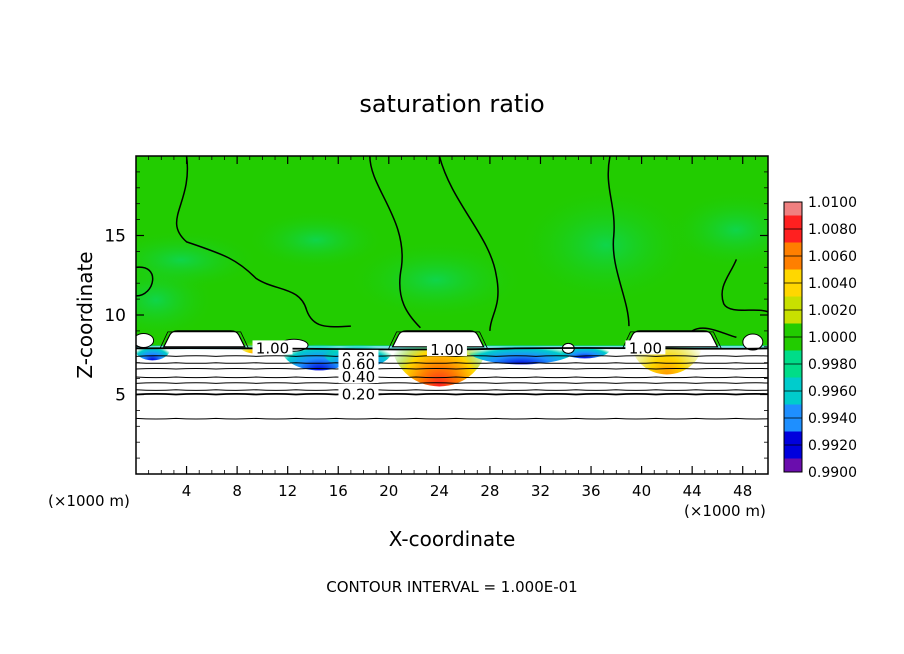  I want to click on contour-label: 0.20, so click(358, 395).